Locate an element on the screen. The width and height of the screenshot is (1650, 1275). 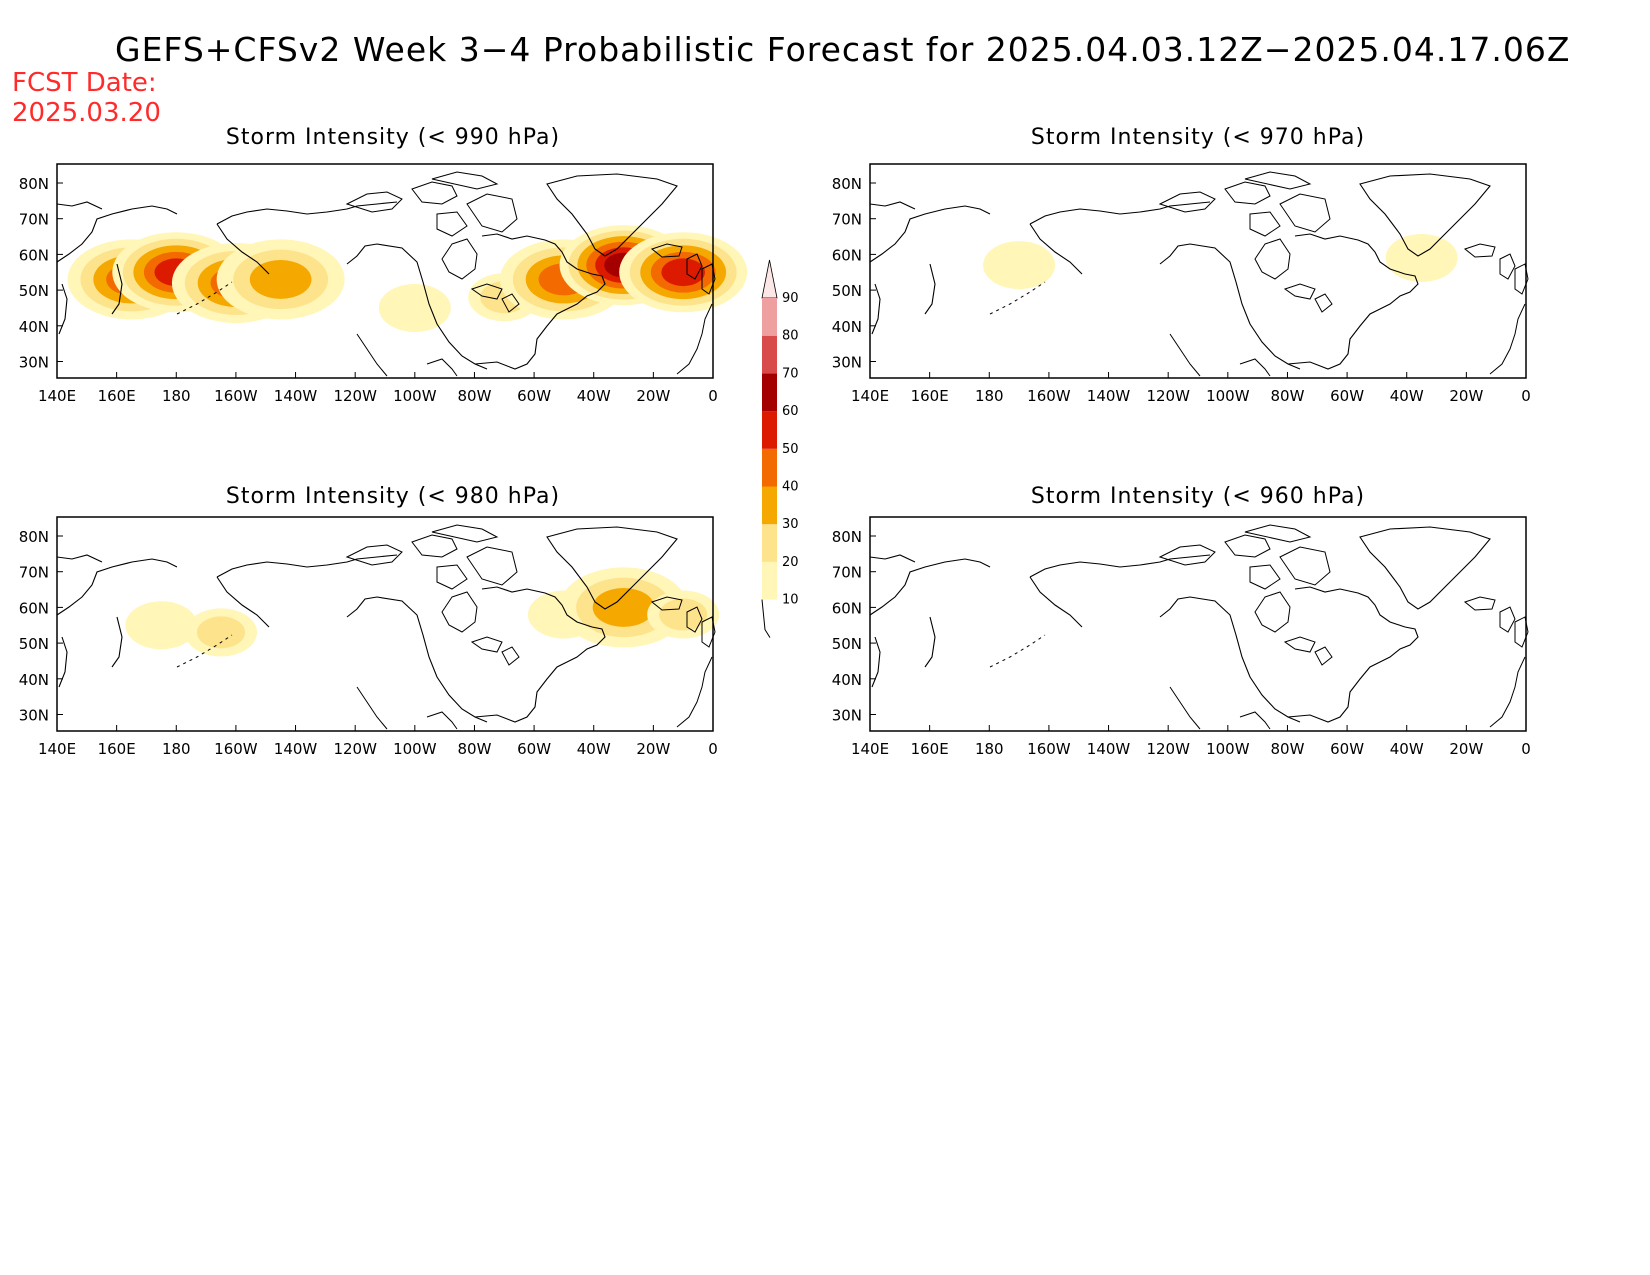
fcst-label: FCST Date: is located at coordinates (84, 83).